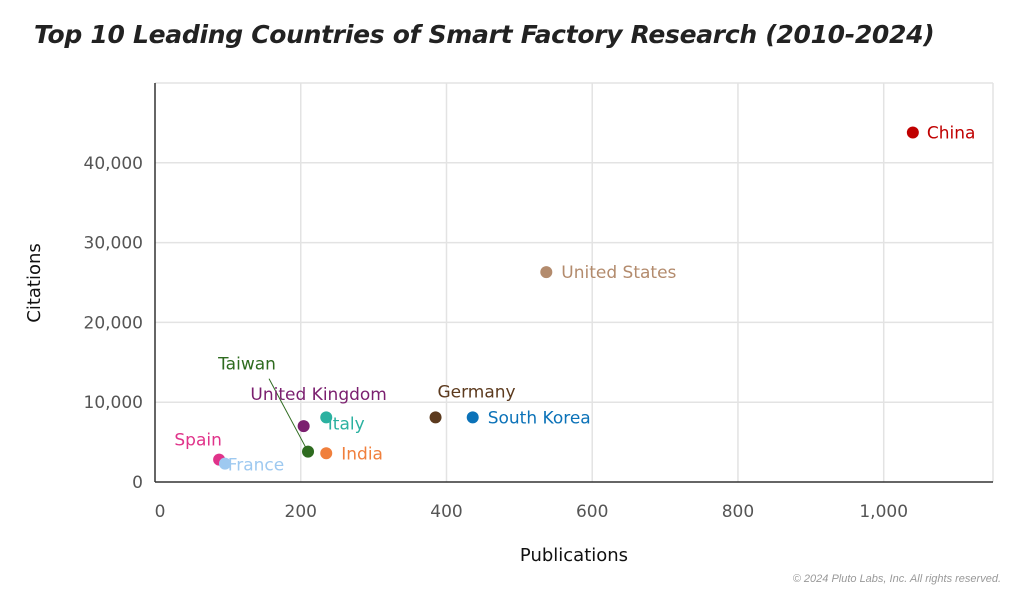 Image resolution: width=1015 pixels, height=595 pixels. I want to click on y-tick-label: 10,000, so click(113, 403).